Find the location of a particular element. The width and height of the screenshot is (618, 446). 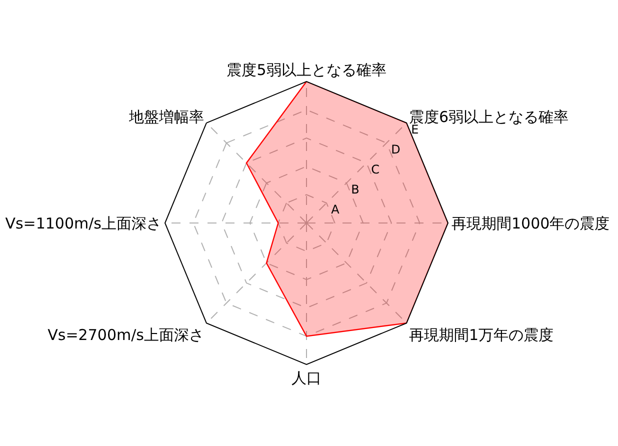

y-tick-label: C is located at coordinates (375, 169).